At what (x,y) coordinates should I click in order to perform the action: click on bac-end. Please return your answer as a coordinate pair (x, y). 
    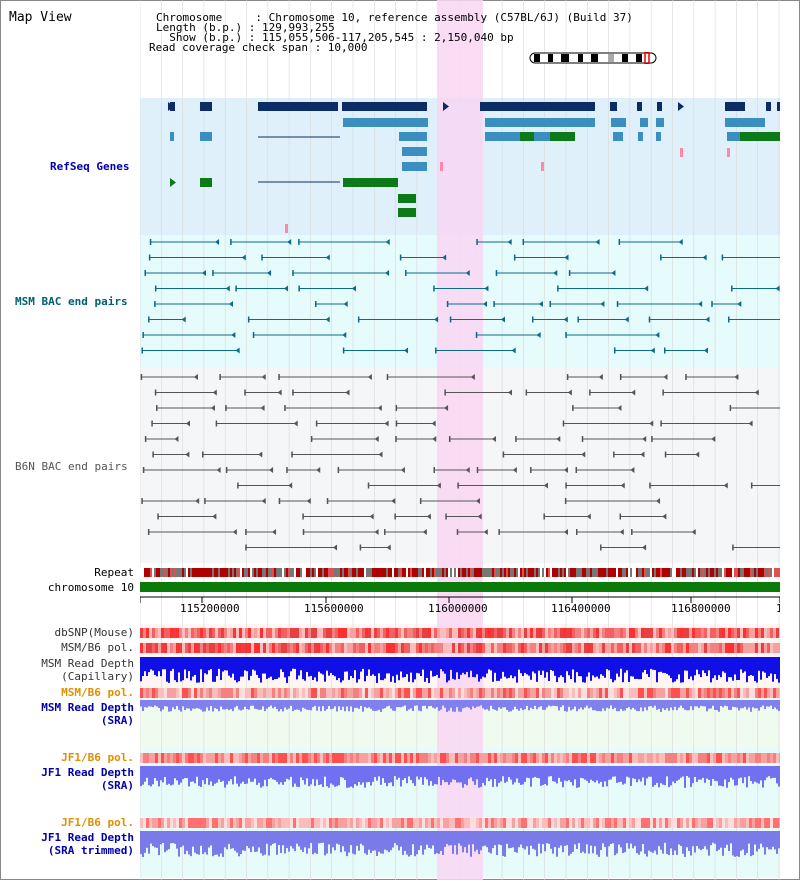
    Looking at the image, I should click on (632, 532).